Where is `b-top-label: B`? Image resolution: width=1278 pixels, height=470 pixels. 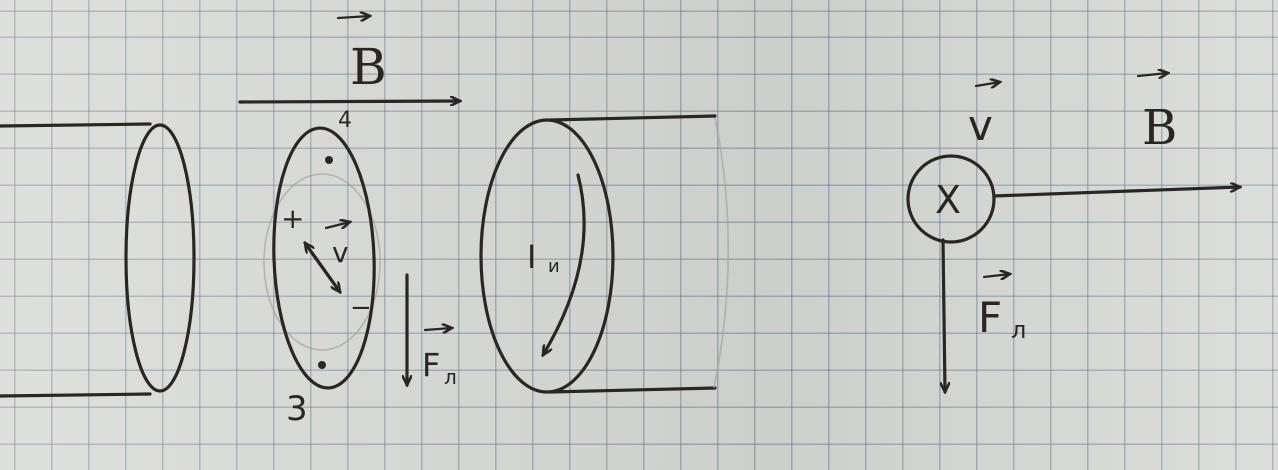 b-top-label: B is located at coordinates (368, 67).